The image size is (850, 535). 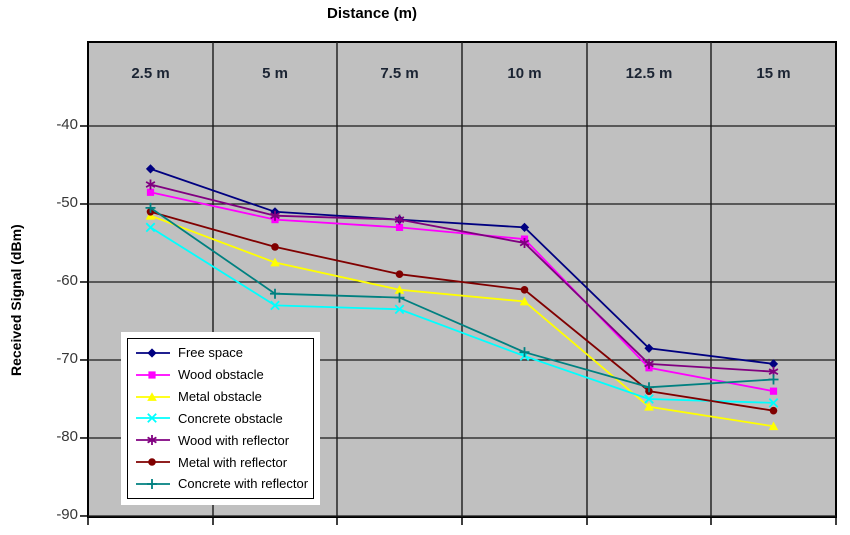 What do you see at coordinates (153, 462) in the screenshot?
I see `legend-marker-circle-icon` at bounding box center [153, 462].